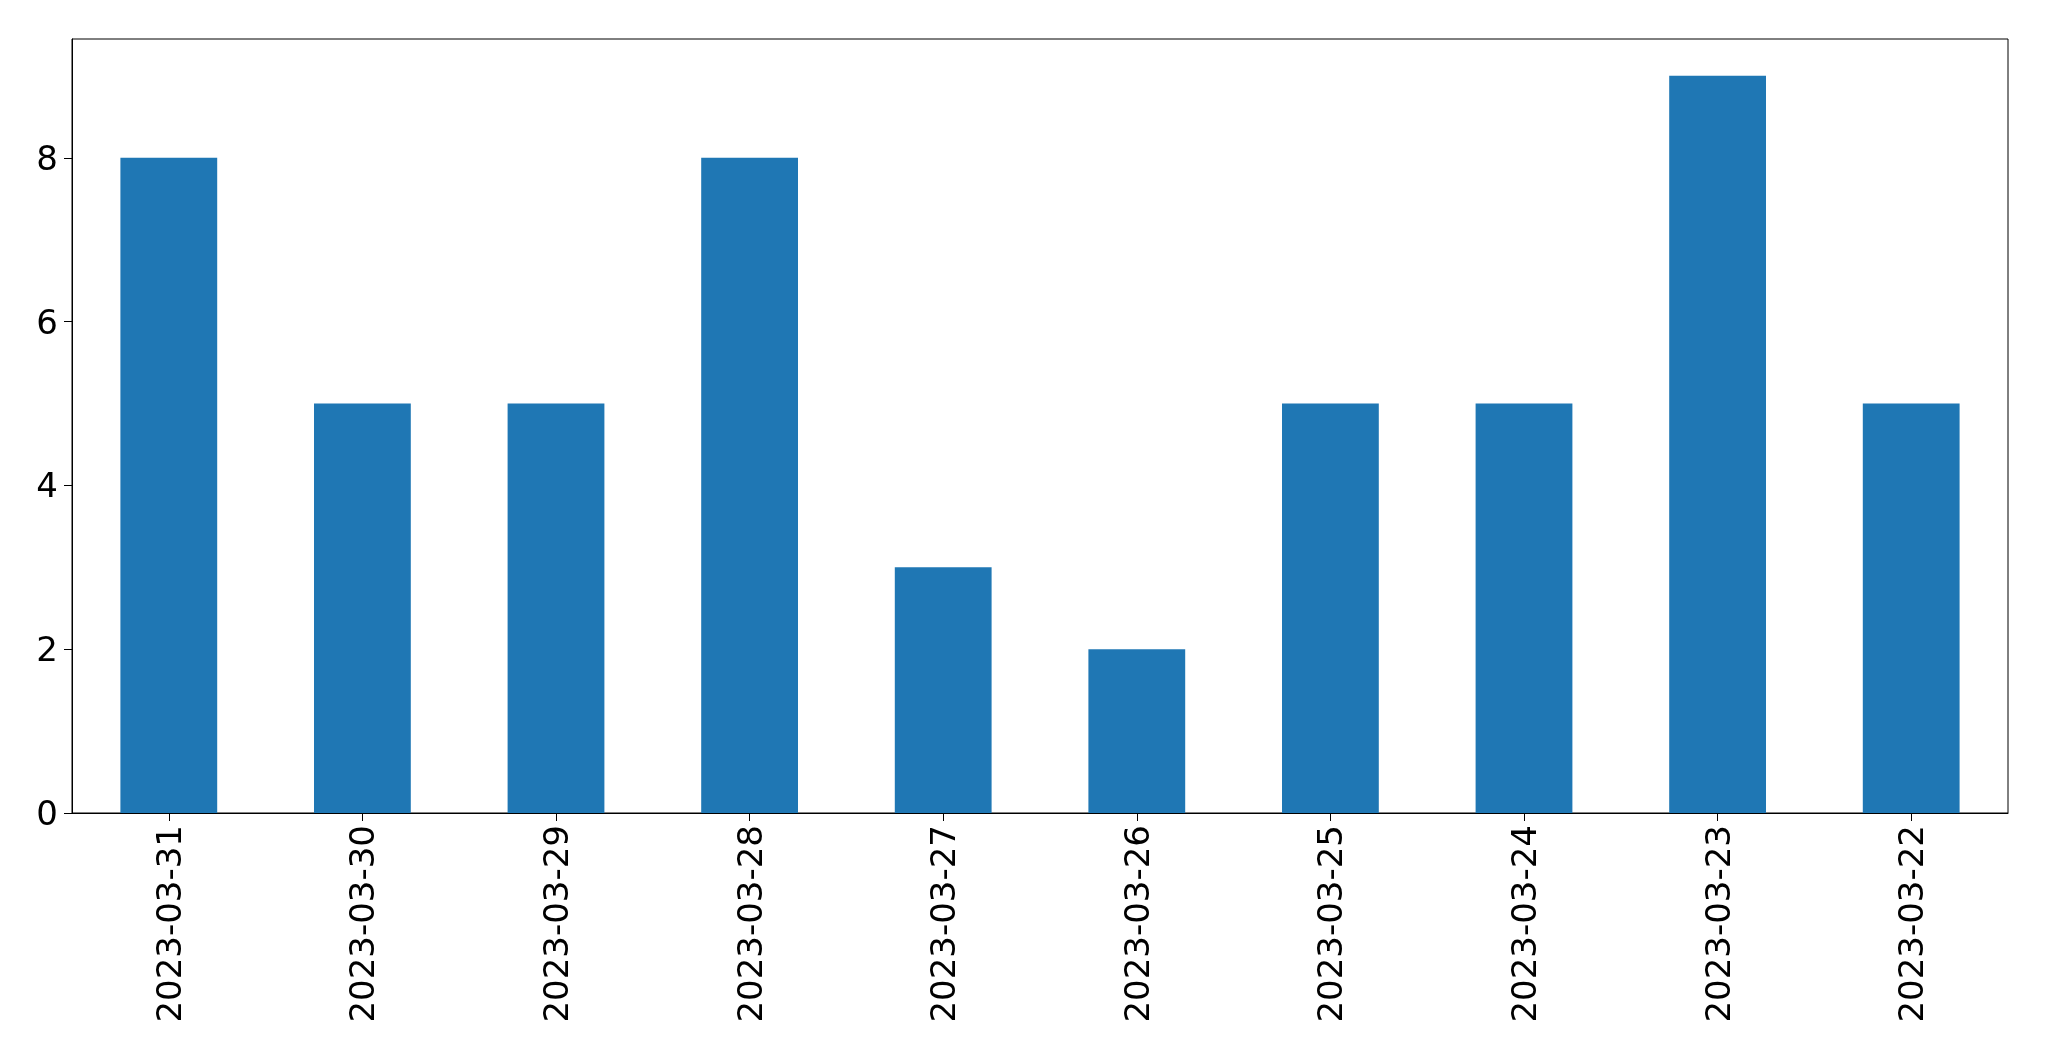 The image size is (2049, 1061). Describe the element at coordinates (47, 157) in the screenshot. I see `y-tick-label: 8` at that location.